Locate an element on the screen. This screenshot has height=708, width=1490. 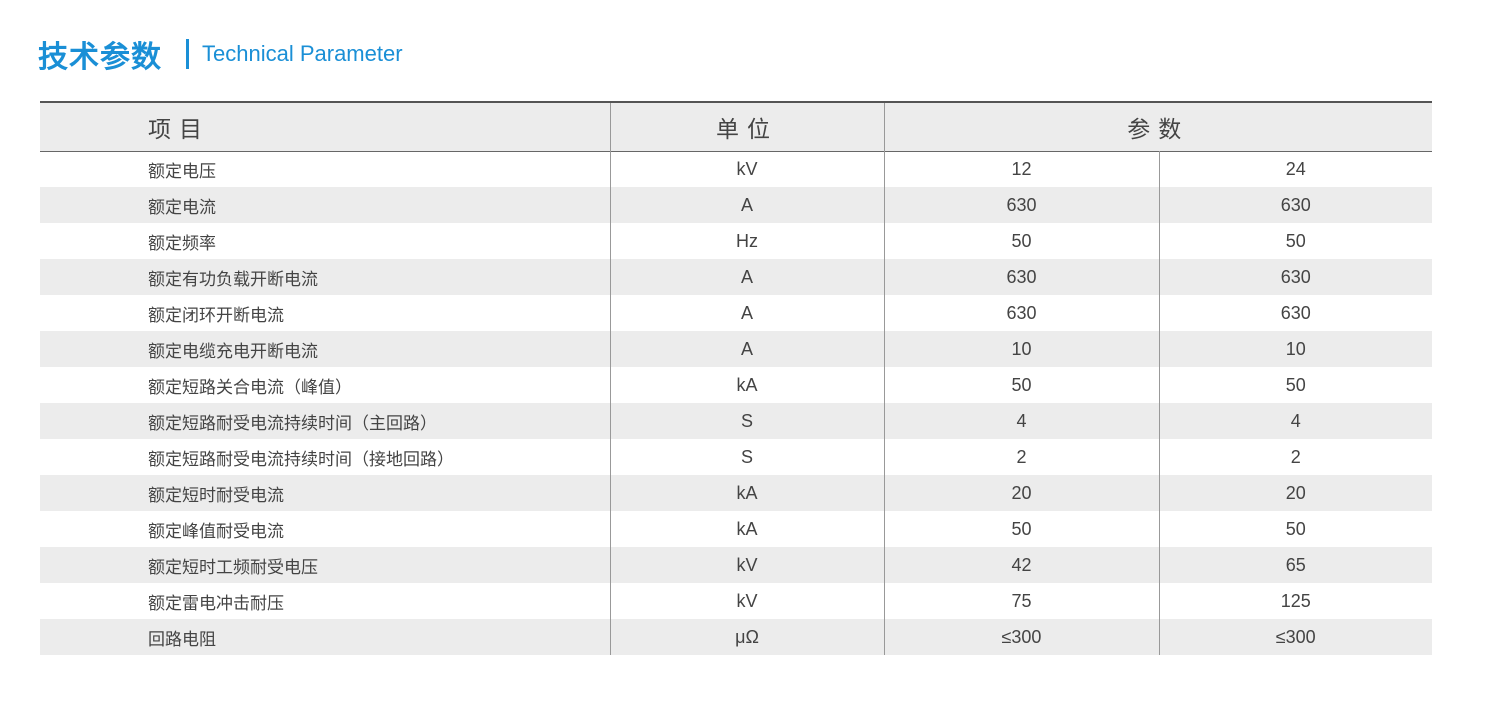
heading-zh: 技术参数 is located at coordinates (100, 57).